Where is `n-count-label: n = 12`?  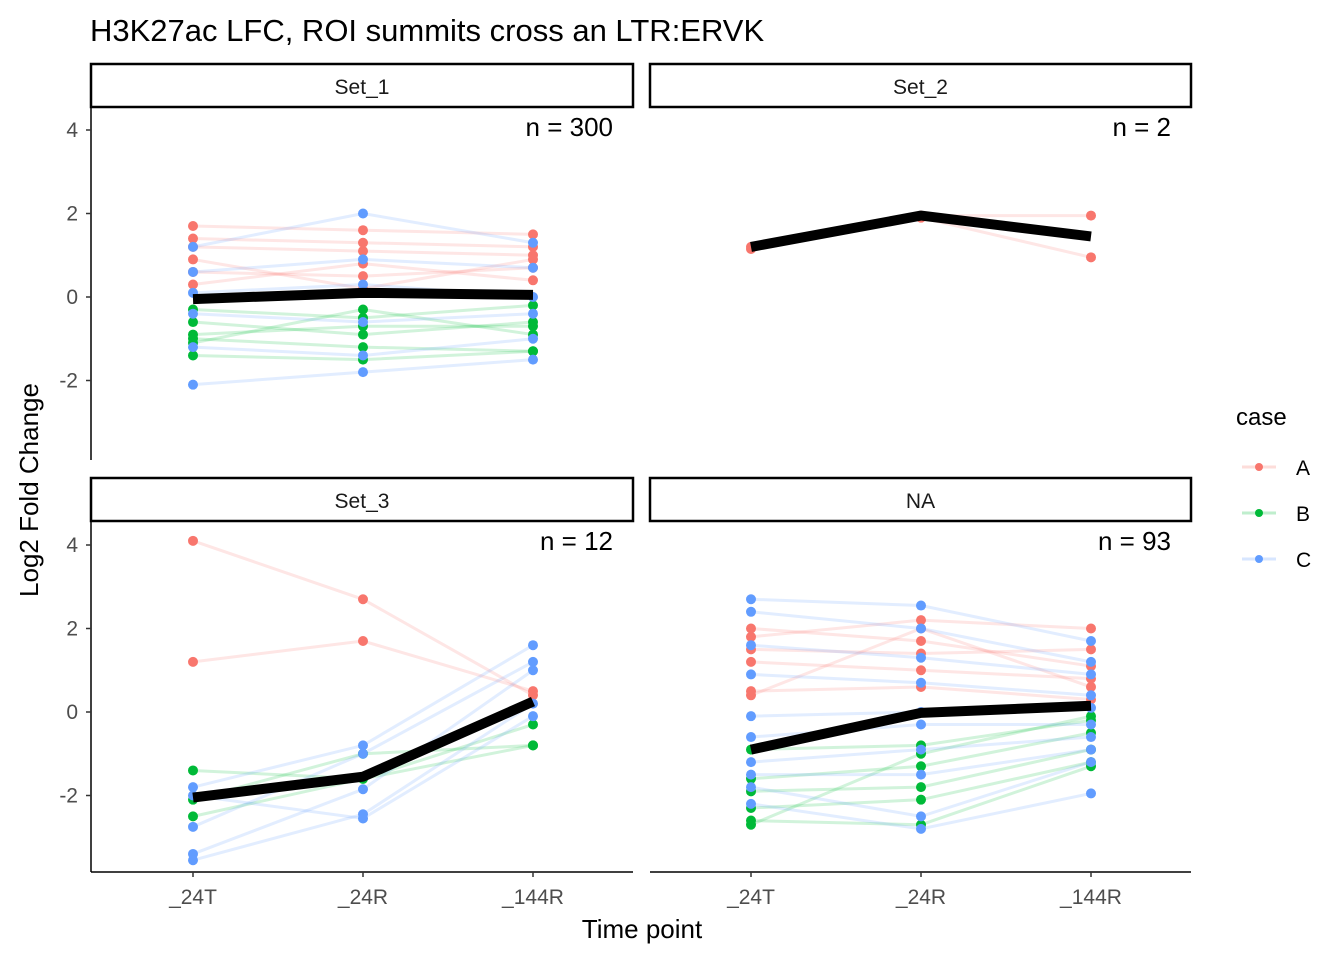 n-count-label: n = 12 is located at coordinates (576, 541).